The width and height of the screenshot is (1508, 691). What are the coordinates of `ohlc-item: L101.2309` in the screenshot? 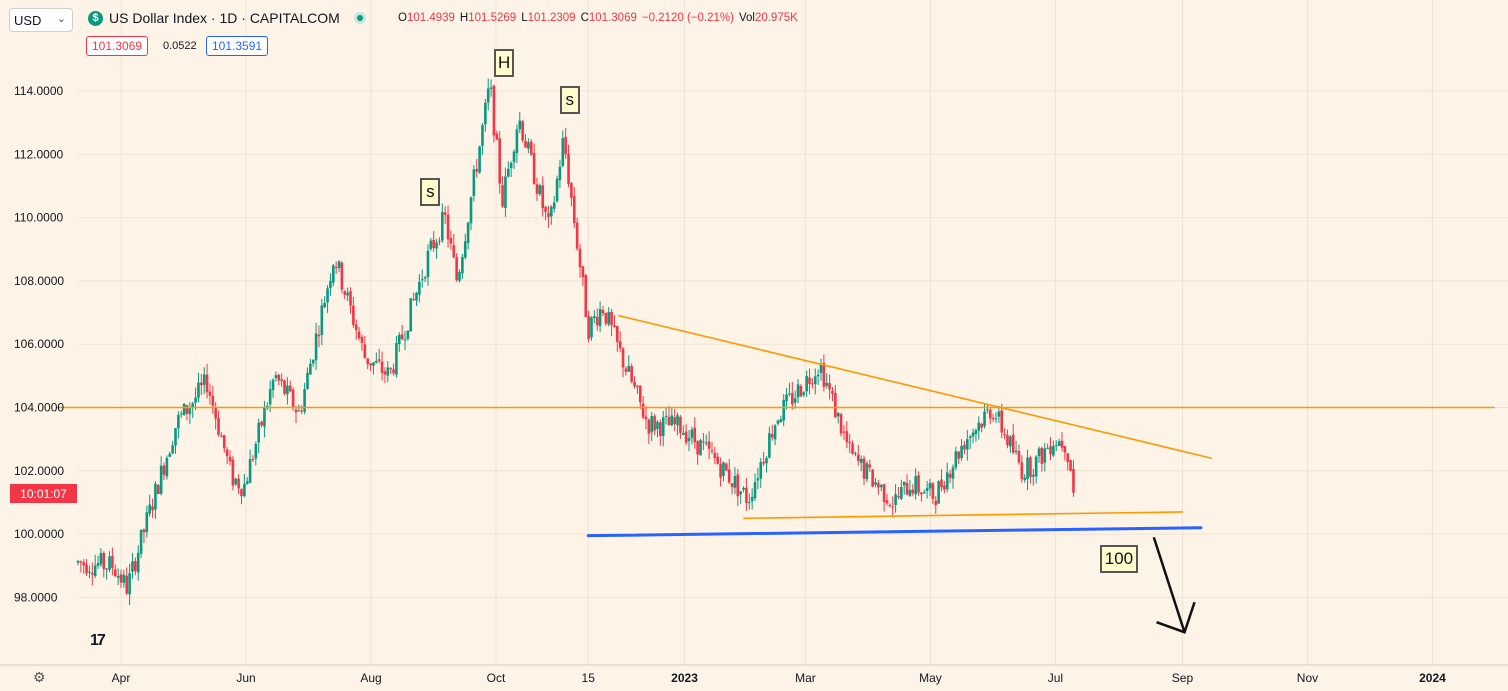 It's located at (548, 18).